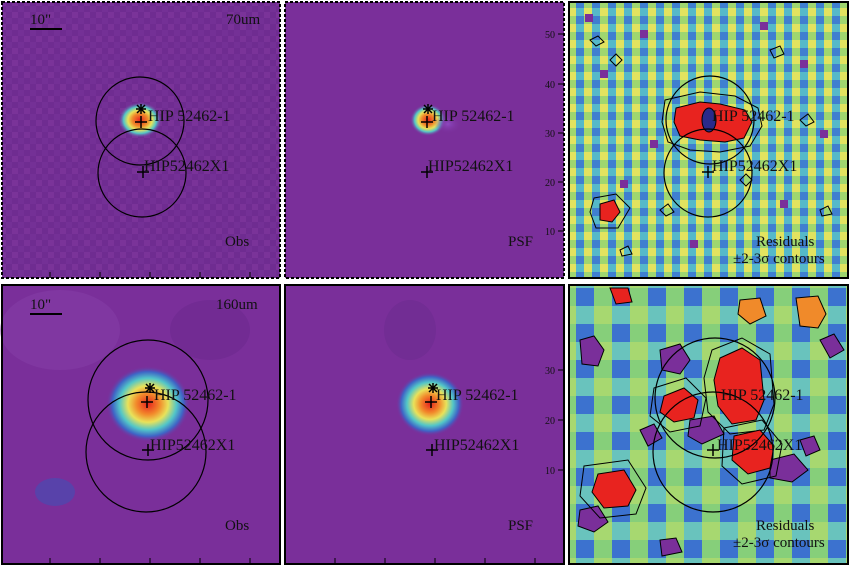 Image resolution: width=850 pixels, height=566 pixels. I want to click on band-label: 160um, so click(237, 305).